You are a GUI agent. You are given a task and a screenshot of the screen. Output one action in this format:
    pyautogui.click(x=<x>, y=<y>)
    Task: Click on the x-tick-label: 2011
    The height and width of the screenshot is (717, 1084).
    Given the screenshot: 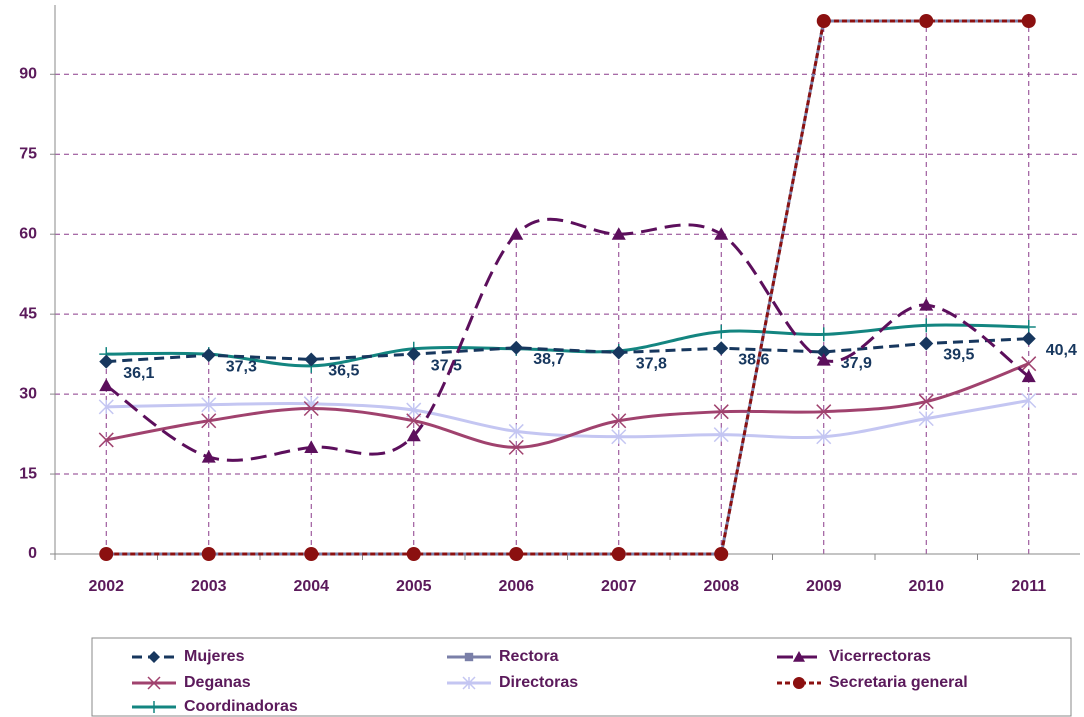 What is the action you would take?
    pyautogui.click(x=1028, y=586)
    